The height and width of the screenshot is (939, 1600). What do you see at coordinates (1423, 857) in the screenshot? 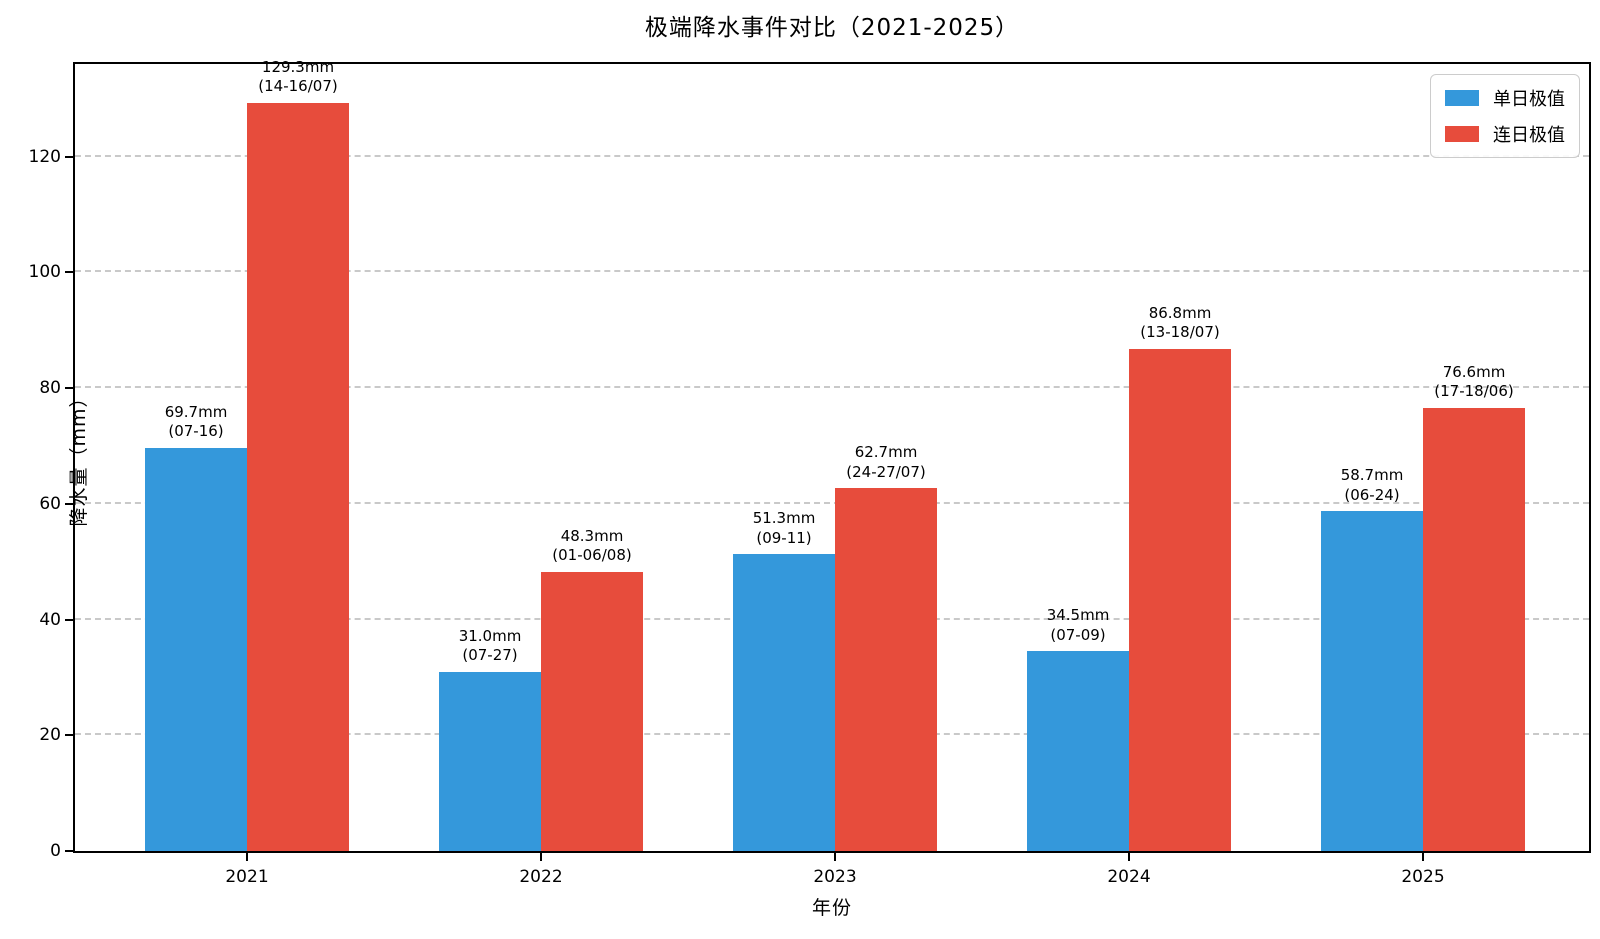
I see `x-tick-mark-2025` at bounding box center [1423, 857].